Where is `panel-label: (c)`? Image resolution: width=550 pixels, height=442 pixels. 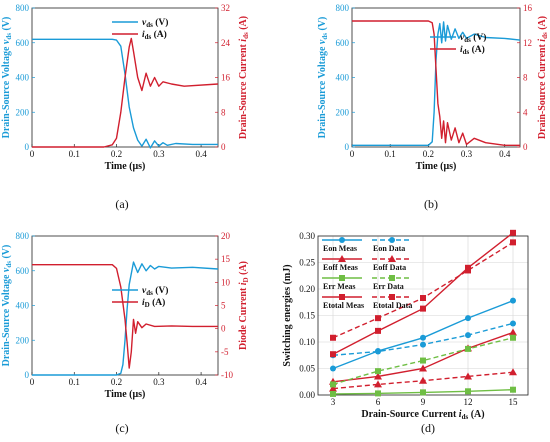
panel-label: (c) is located at coordinates (121, 428).